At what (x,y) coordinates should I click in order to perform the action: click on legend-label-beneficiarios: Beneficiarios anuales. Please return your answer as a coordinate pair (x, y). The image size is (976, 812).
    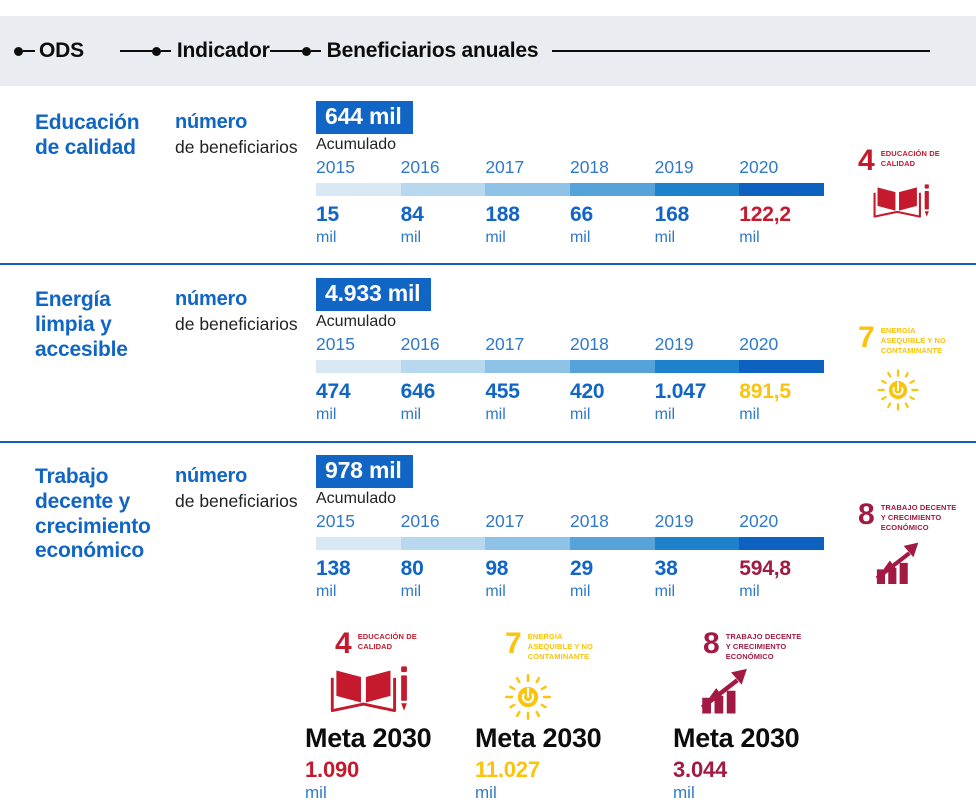
    Looking at the image, I should click on (432, 50).